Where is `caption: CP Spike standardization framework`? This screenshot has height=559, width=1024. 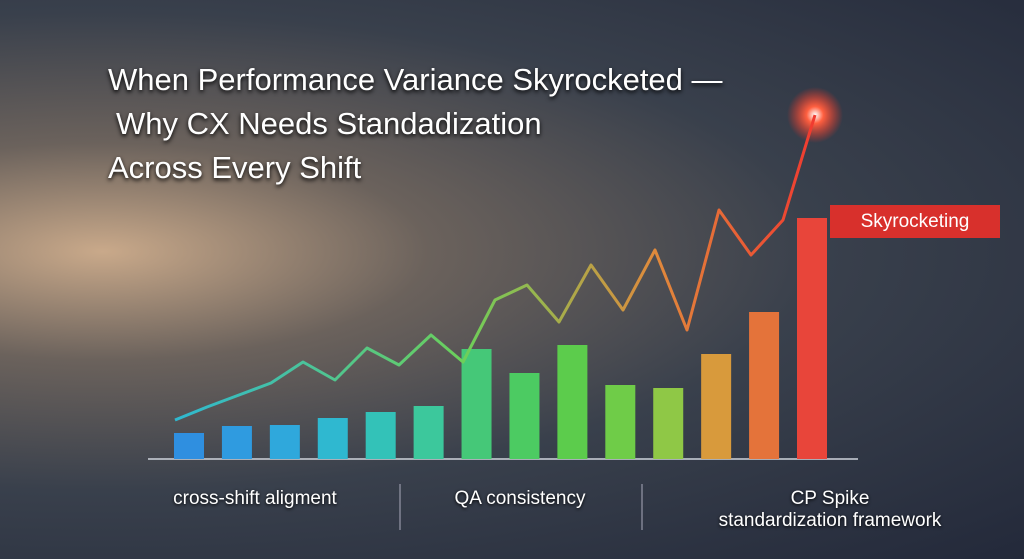 caption: CP Spike standardization framework is located at coordinates (830, 509).